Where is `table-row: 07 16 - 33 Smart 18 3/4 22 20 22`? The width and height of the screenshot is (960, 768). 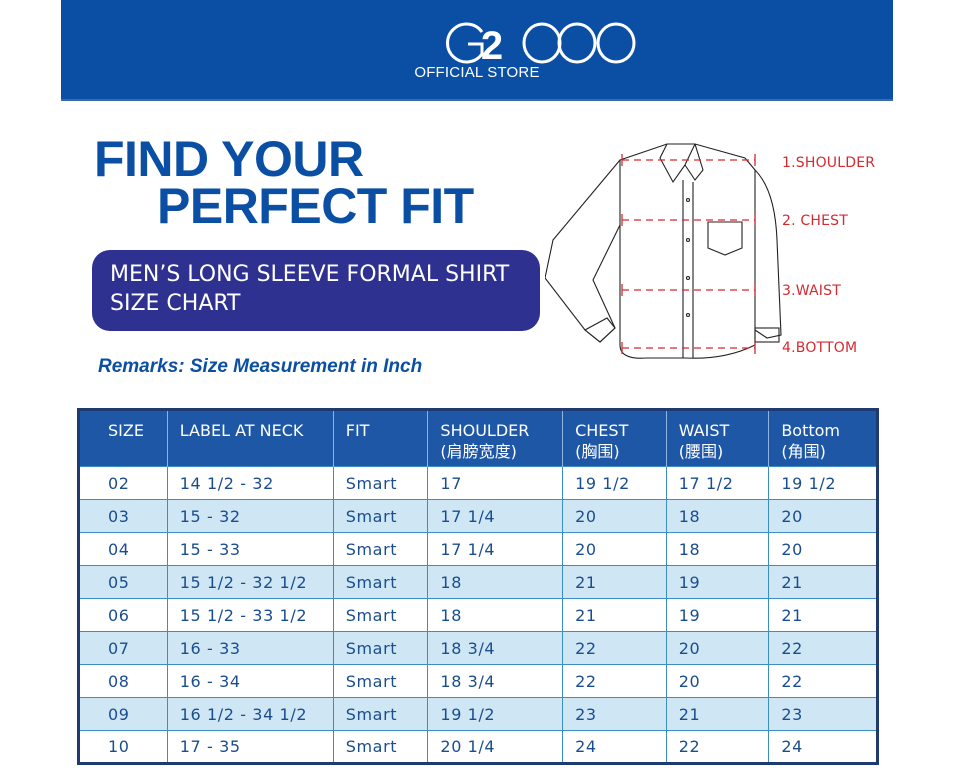 table-row: 07 16 - 33 Smart 18 3/4 22 20 22 is located at coordinates (478, 648).